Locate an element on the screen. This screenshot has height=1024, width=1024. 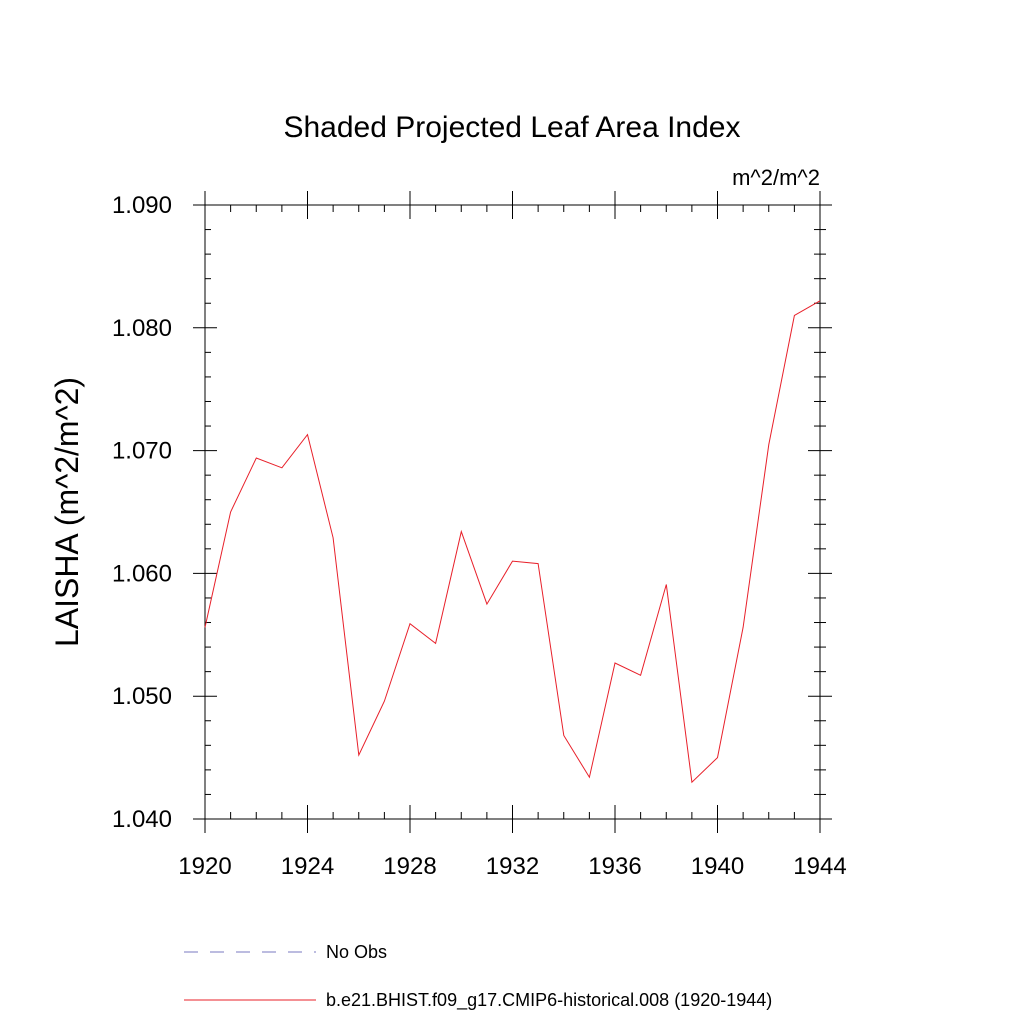
x-tick-label: 1928 is located at coordinates (409, 866).